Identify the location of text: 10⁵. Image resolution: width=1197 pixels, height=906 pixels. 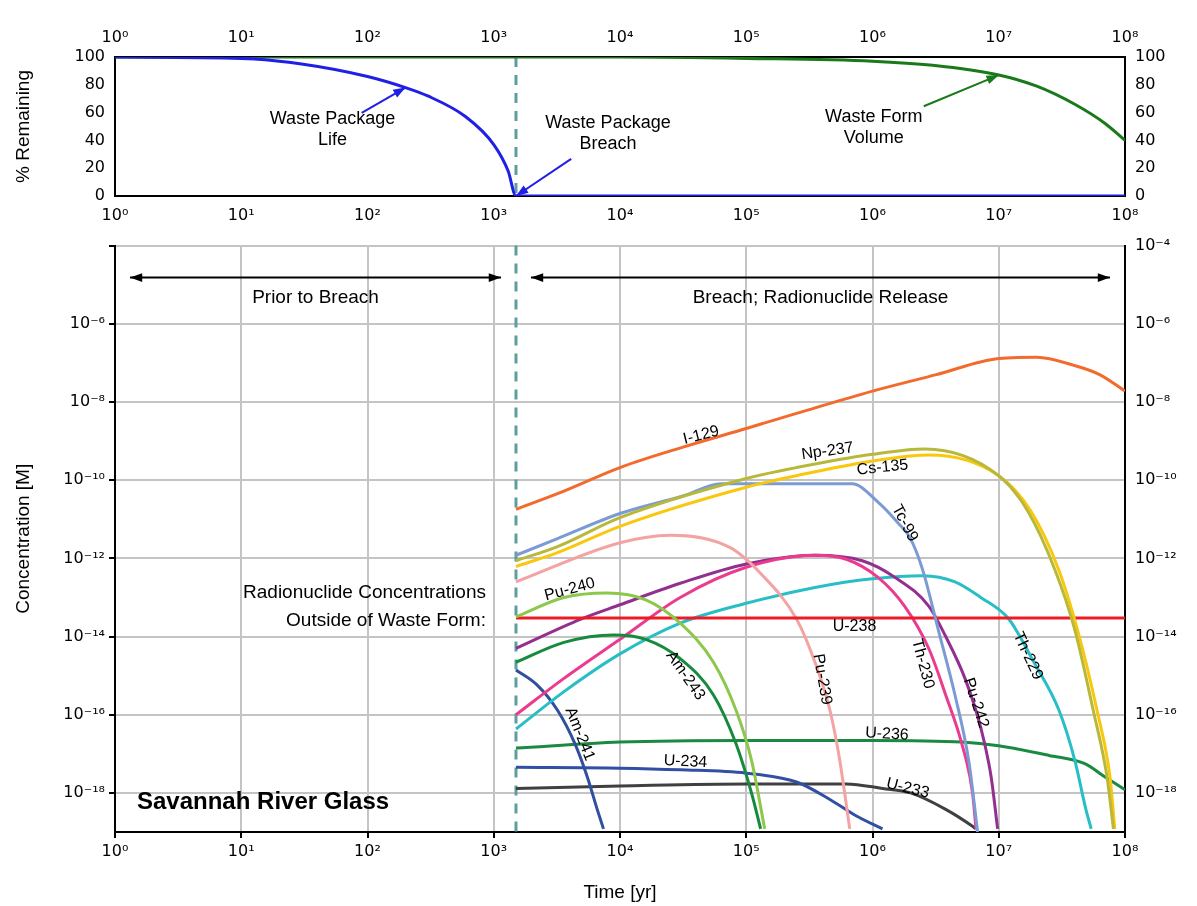
(746, 214).